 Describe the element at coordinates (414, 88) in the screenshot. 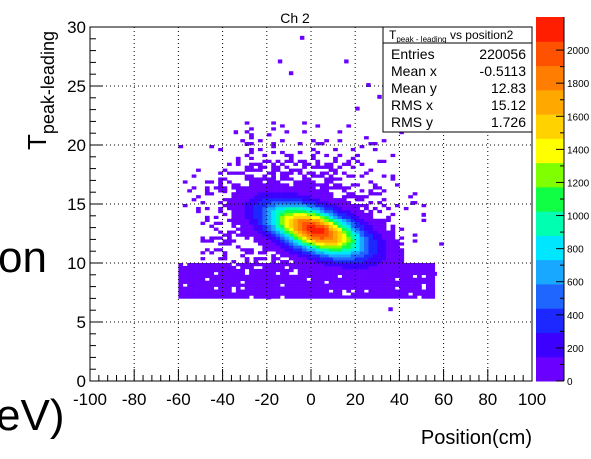

I see `stats-label: Mean y` at that location.